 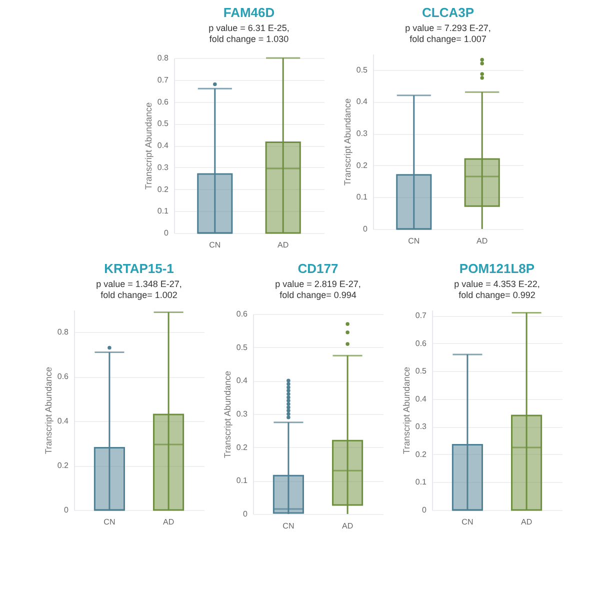 I want to click on chart-subtitle: p value = 6.31 E-25, fold change = 1.030, so click(x=248, y=33).